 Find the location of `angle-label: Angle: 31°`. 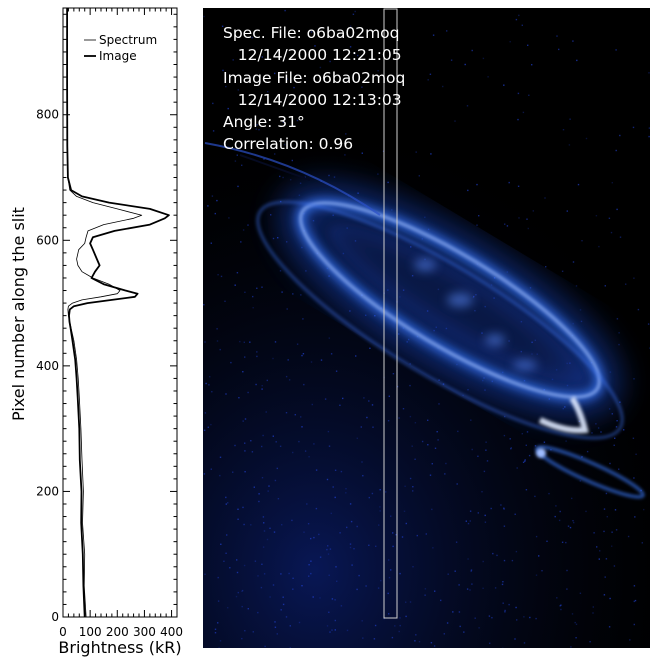

angle-label: Angle: 31° is located at coordinates (264, 122).